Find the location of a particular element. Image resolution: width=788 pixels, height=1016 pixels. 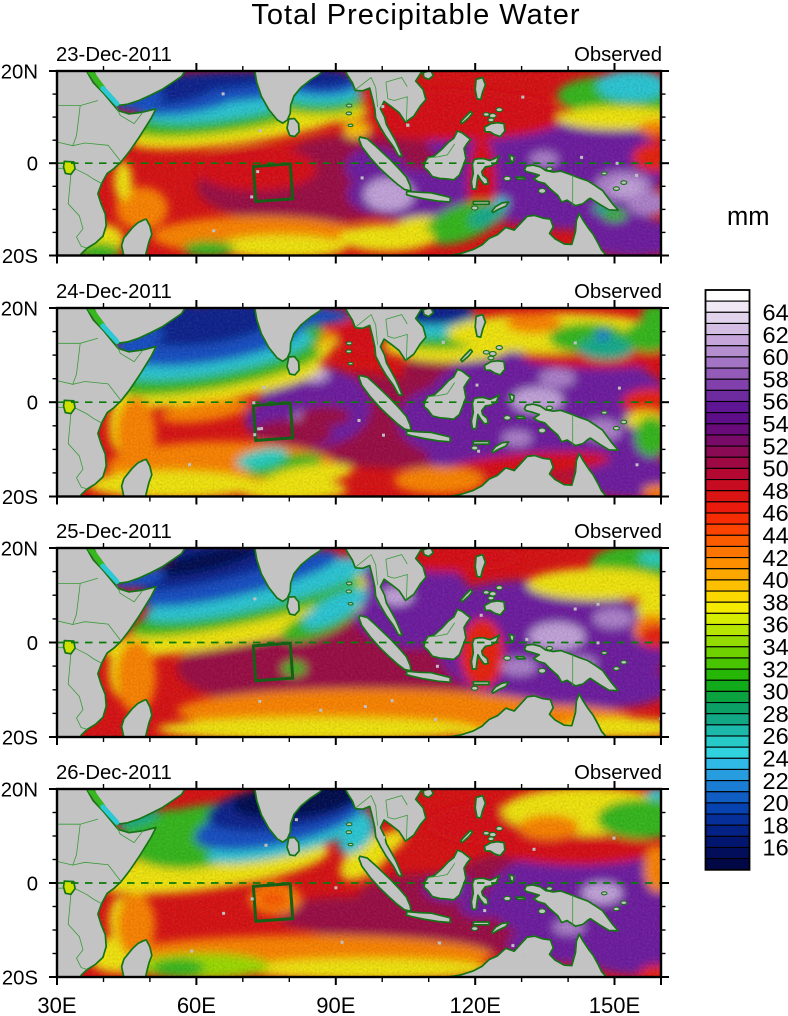

svg-text: 58 is located at coordinates (775, 379).